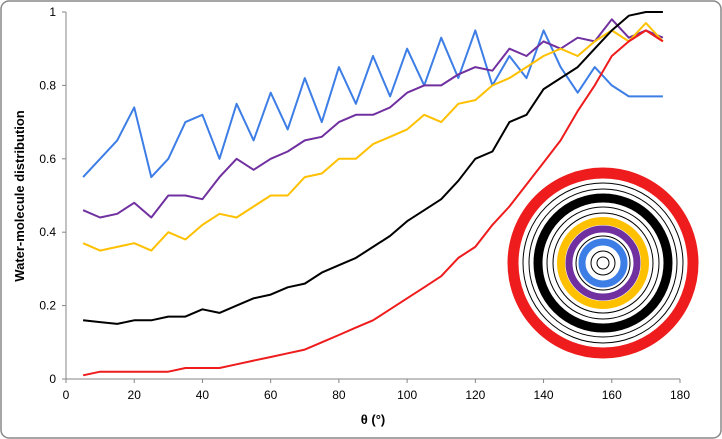  Describe the element at coordinates (407, 395) in the screenshot. I see `x-tick-label: 100` at that location.